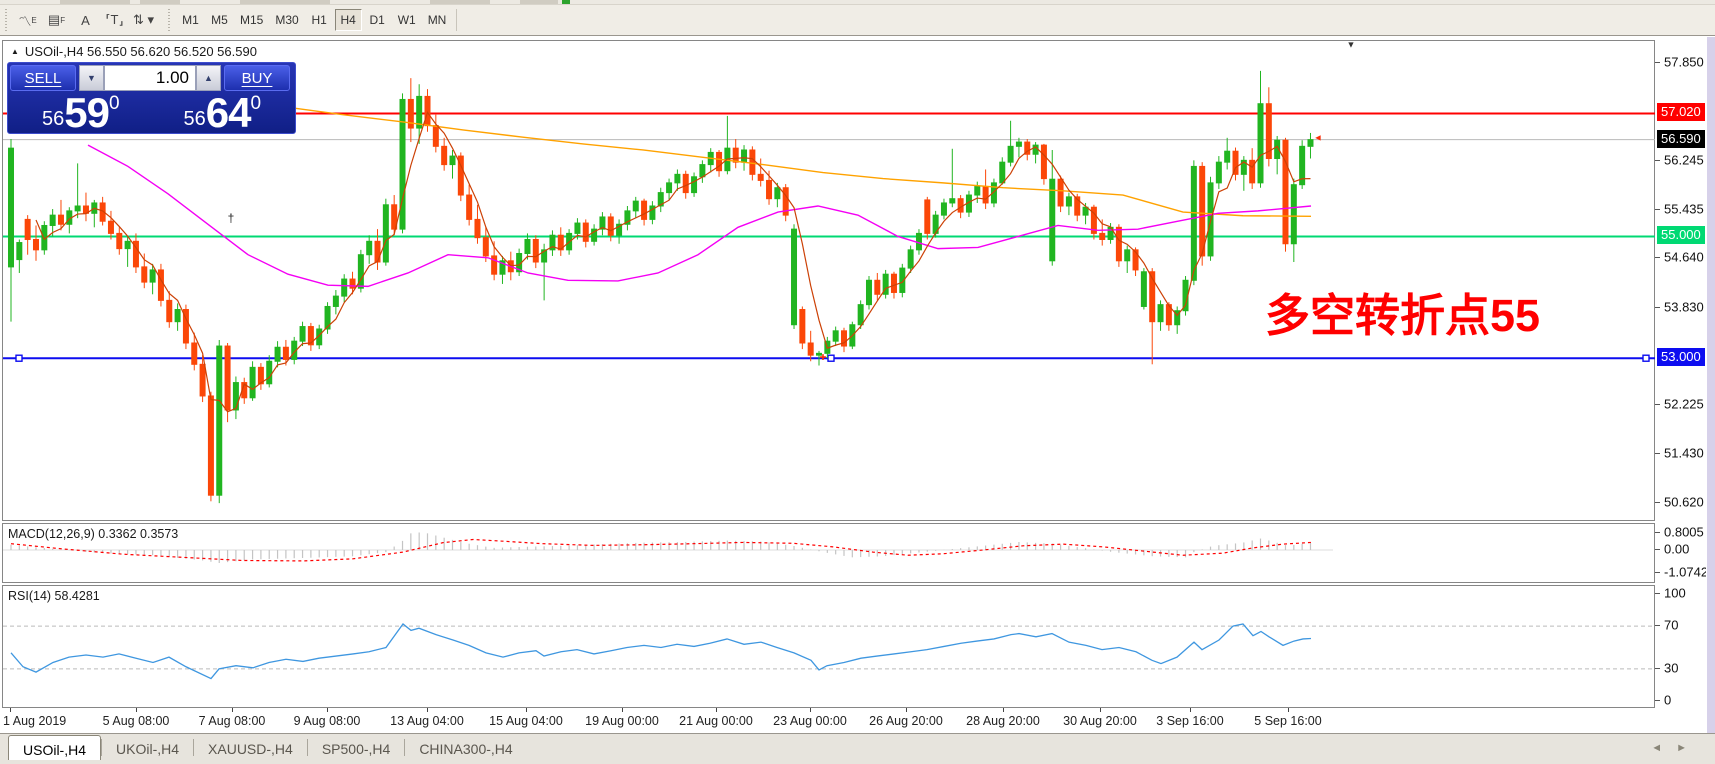  Describe the element at coordinates (287, 20) in the screenshot. I see `timeframe-button-m30: M30` at that location.